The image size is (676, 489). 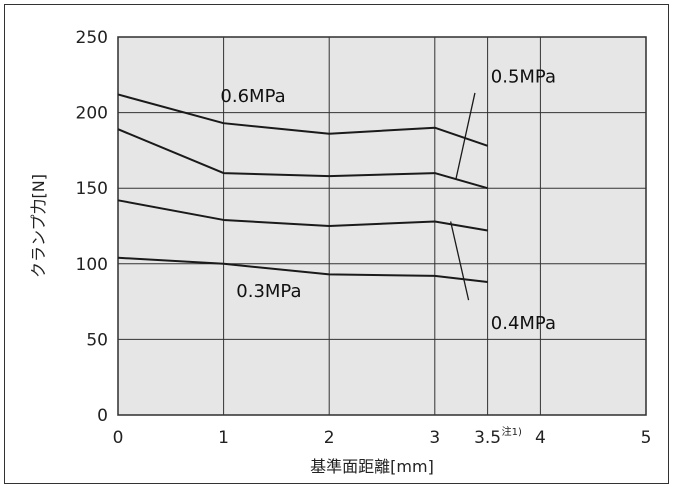 I want to click on y-tick-label: 50, so click(x=97, y=340).